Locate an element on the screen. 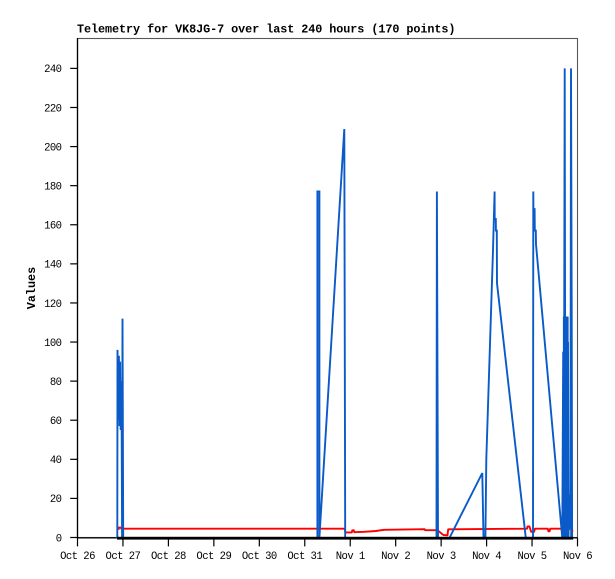 The image size is (615, 579). svg-text: 0 is located at coordinates (59, 539).